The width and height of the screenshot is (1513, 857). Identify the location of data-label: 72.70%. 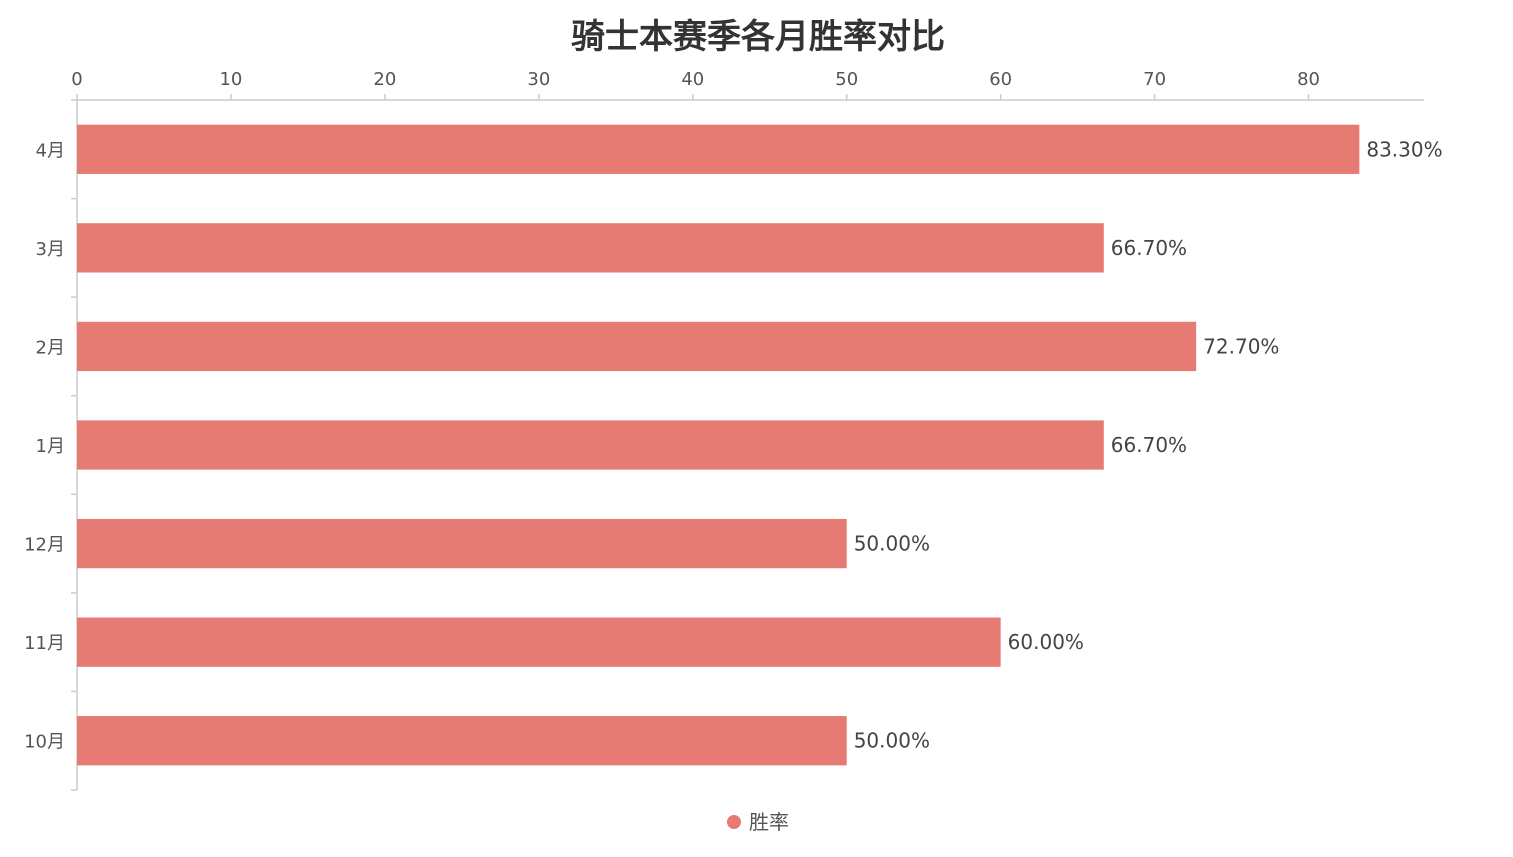
(1241, 346).